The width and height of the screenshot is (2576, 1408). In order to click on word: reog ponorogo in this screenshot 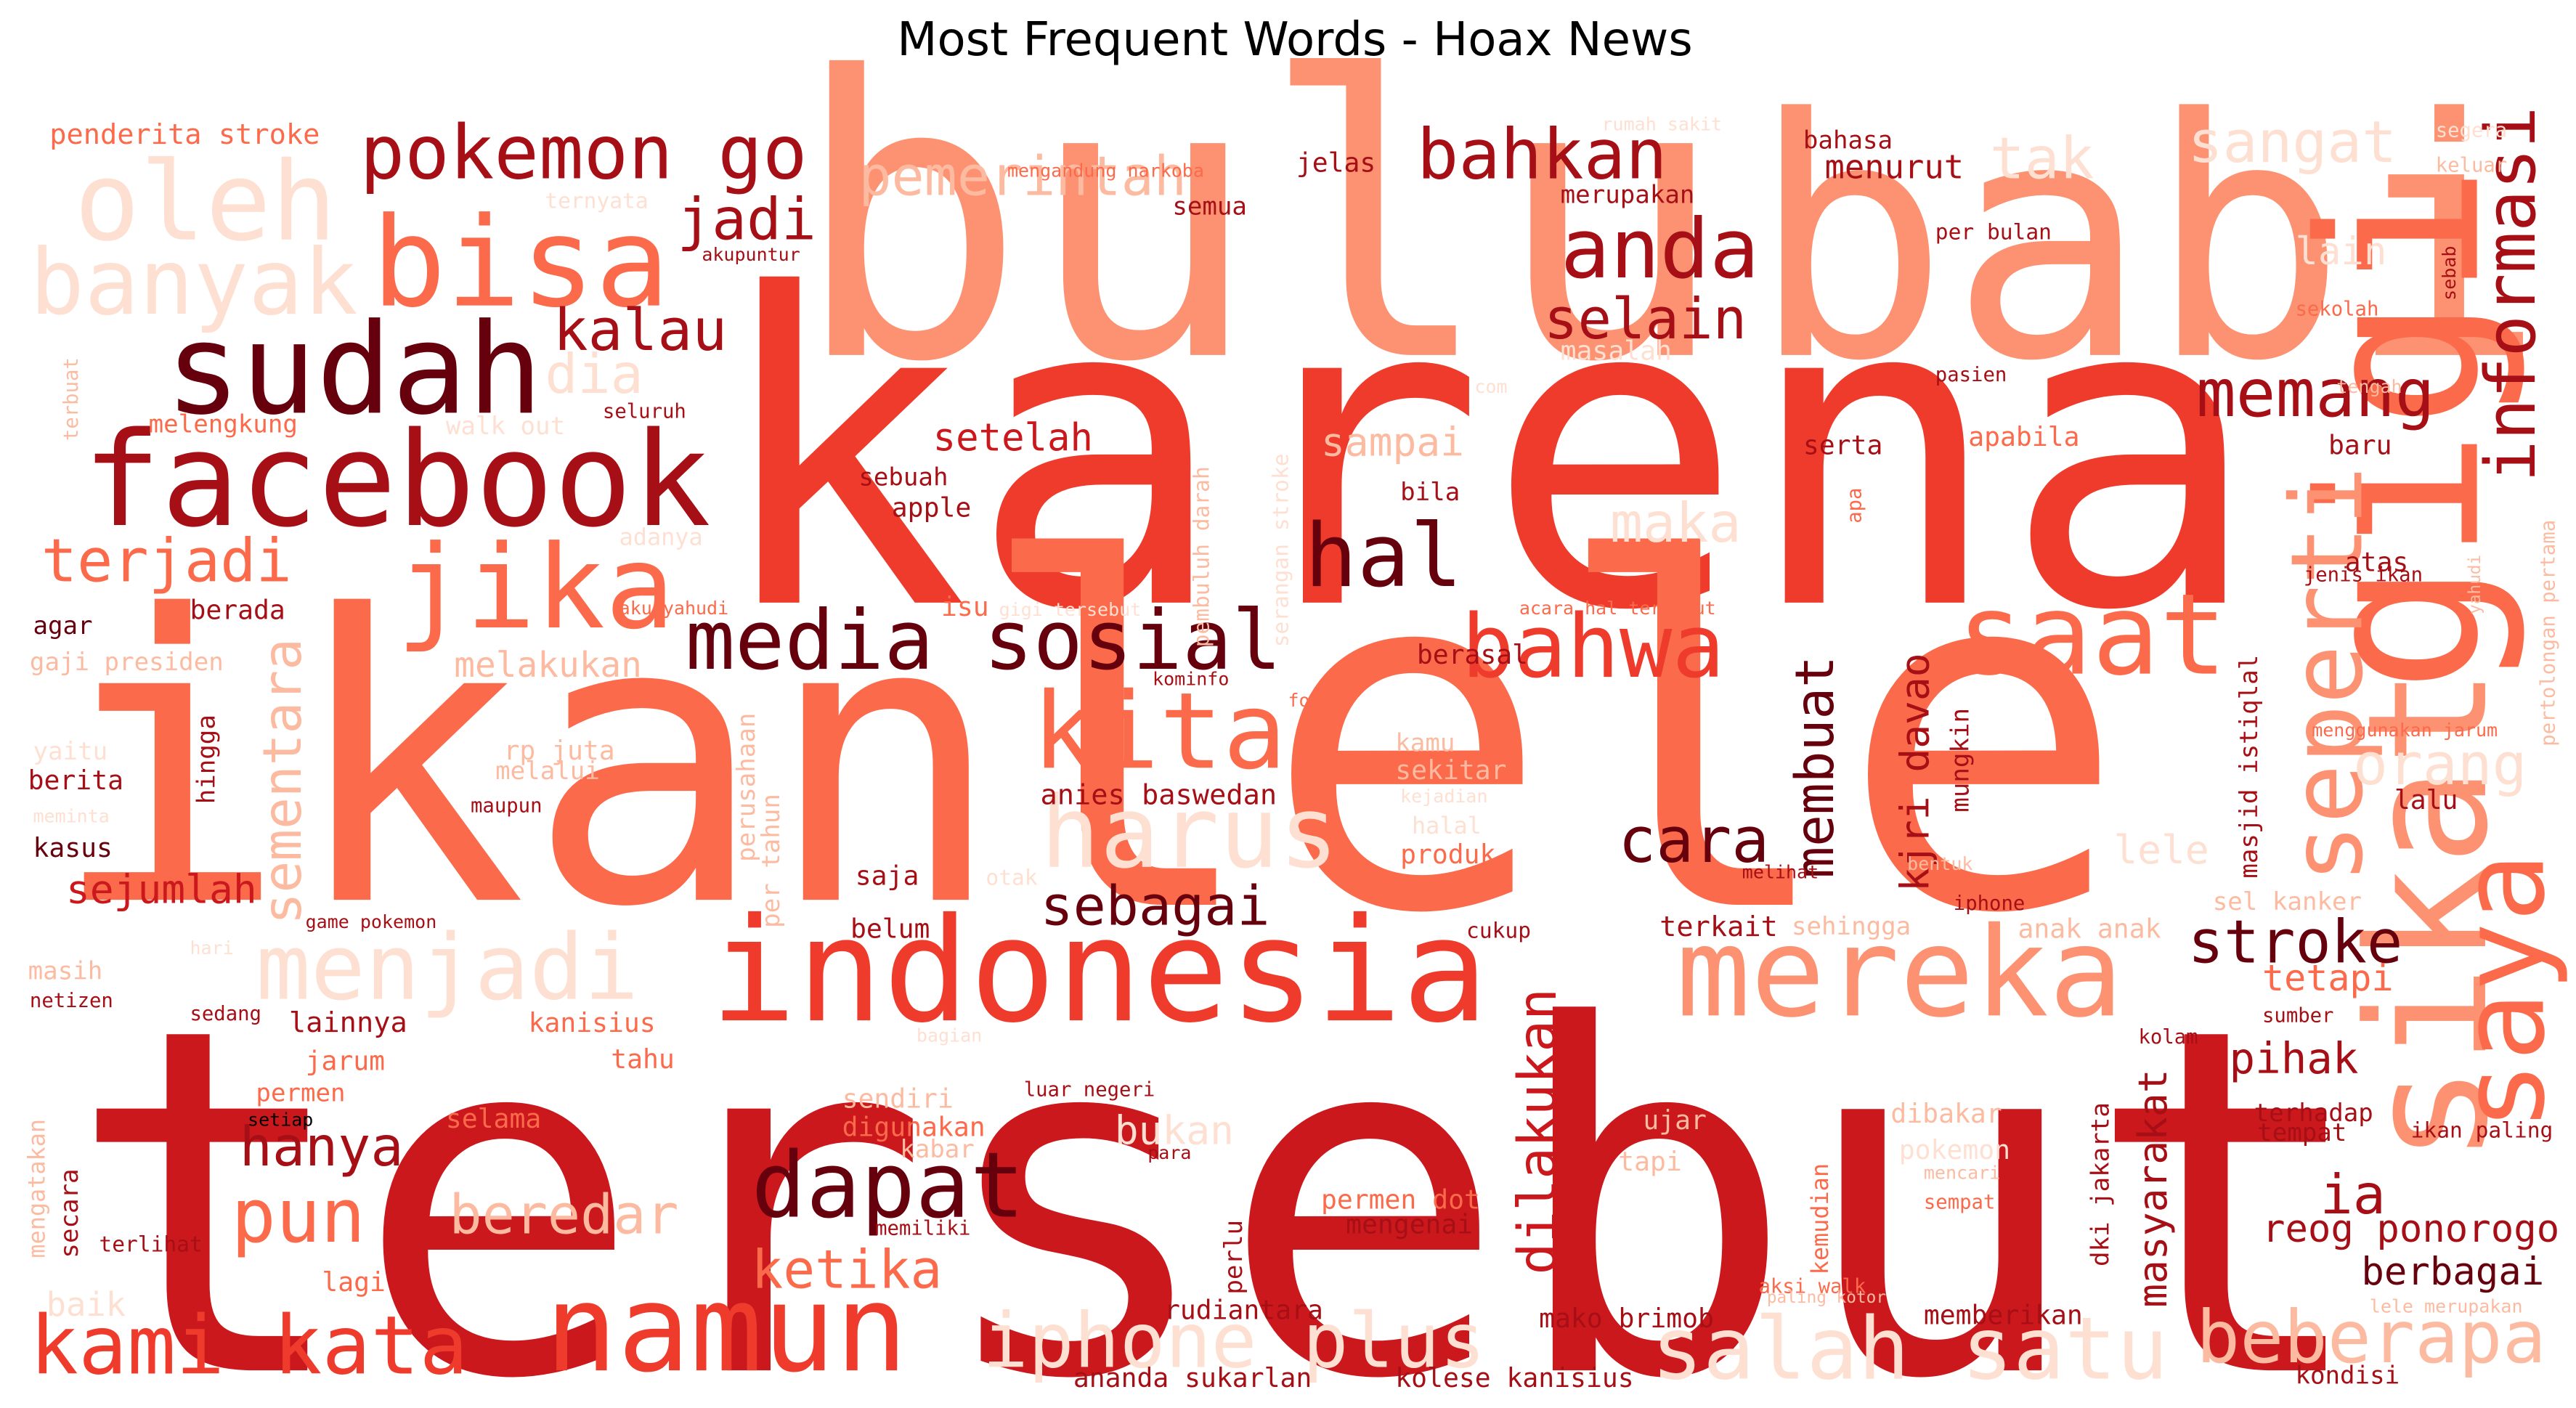, I will do `click(2410, 1229)`.